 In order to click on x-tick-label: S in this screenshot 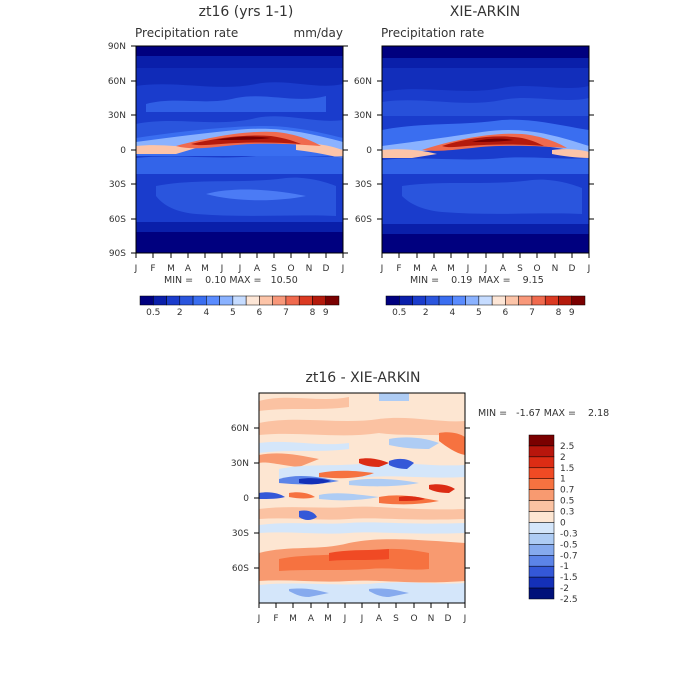, I will do `click(274, 269)`.